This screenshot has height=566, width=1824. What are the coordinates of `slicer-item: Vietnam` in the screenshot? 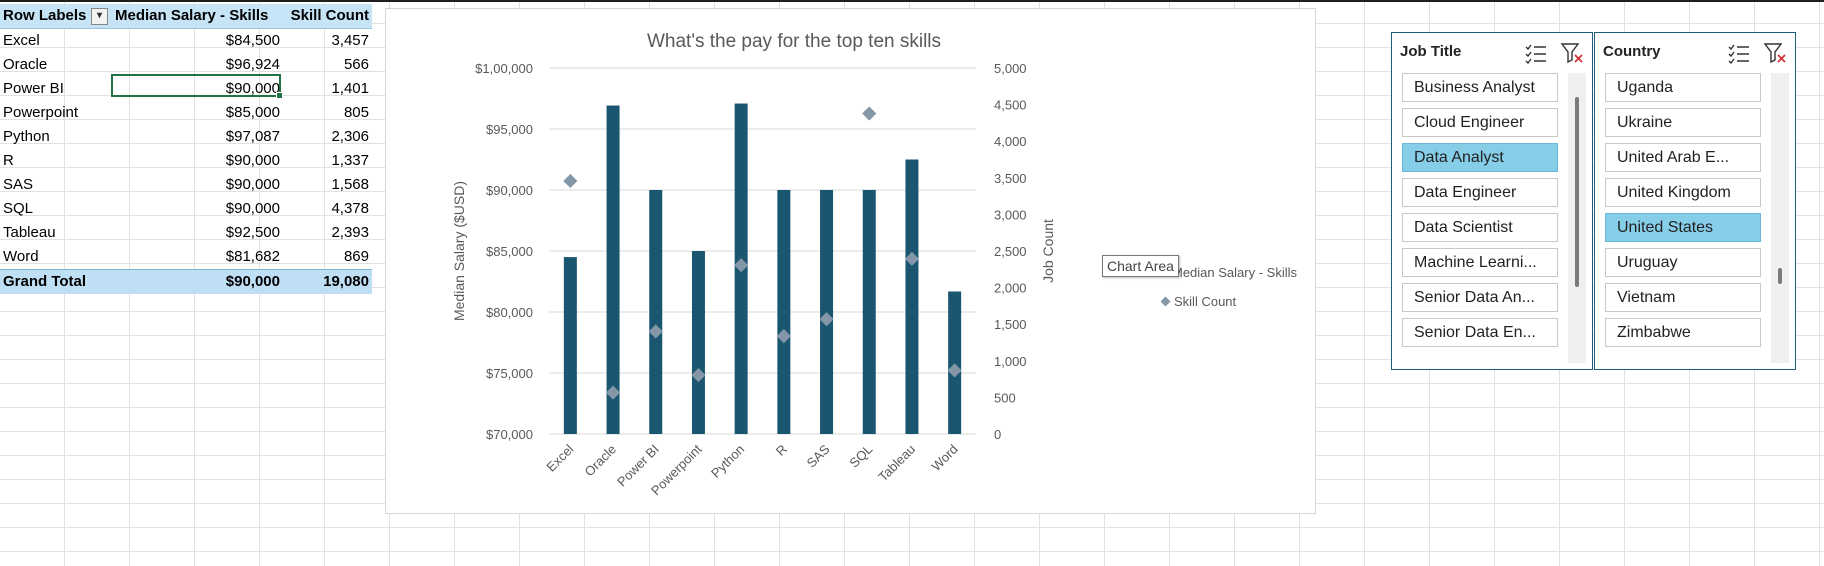 It's located at (1683, 297).